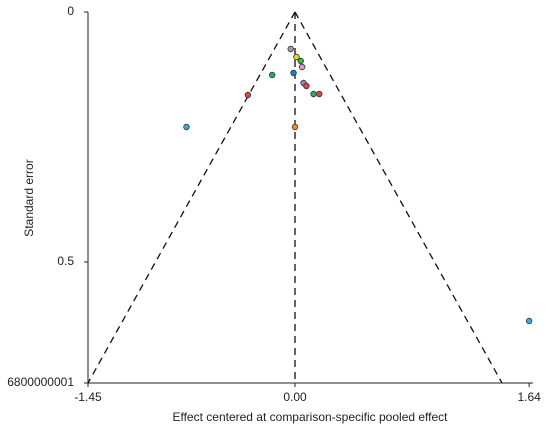  Describe the element at coordinates (65, 261) in the screenshot. I see `y-tick-label: 0.5` at that location.